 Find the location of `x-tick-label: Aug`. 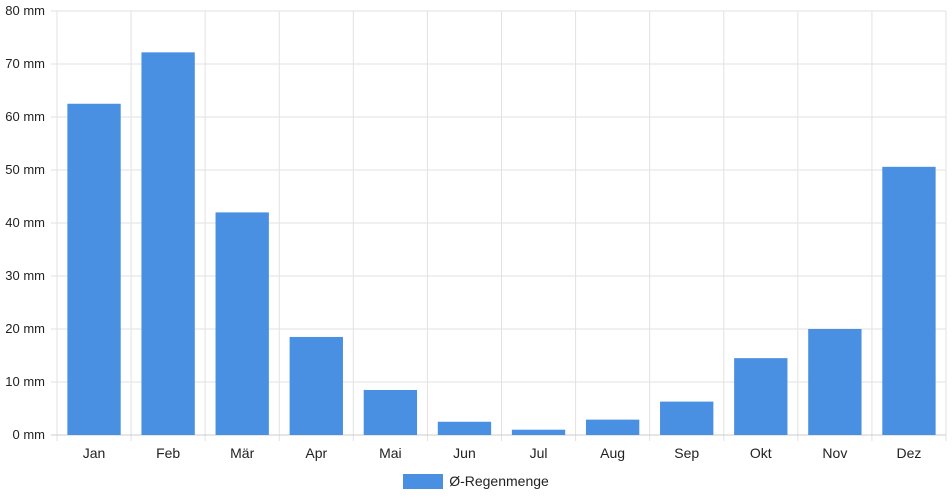

x-tick-label: Aug is located at coordinates (612, 453).